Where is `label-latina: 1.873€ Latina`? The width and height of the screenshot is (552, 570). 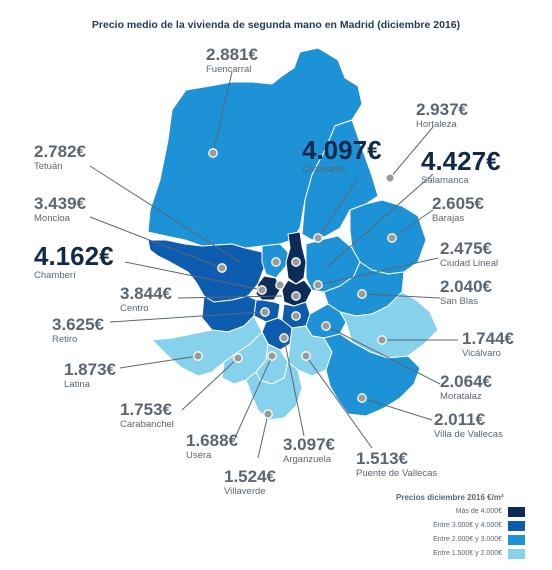
label-latina: 1.873€ Latina is located at coordinates (90, 376).